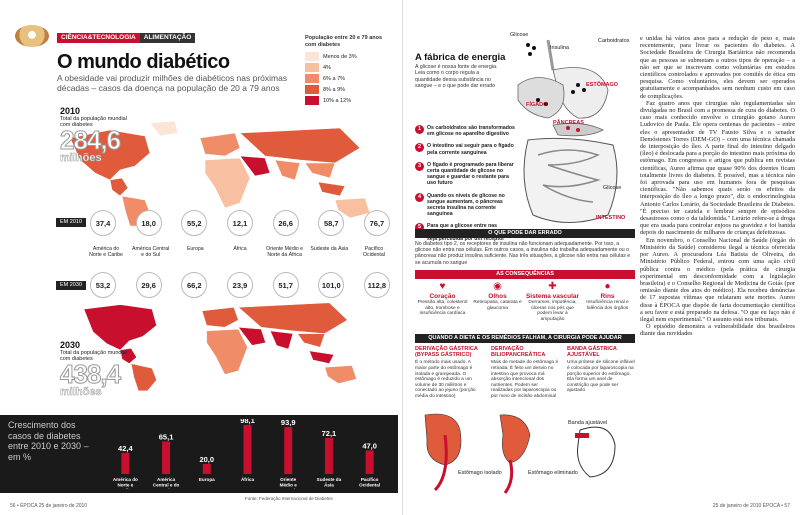 This screenshot has width=800, height=515. Describe the element at coordinates (288, 423) in the screenshot. I see `growth-value-label: 93,9` at that location.